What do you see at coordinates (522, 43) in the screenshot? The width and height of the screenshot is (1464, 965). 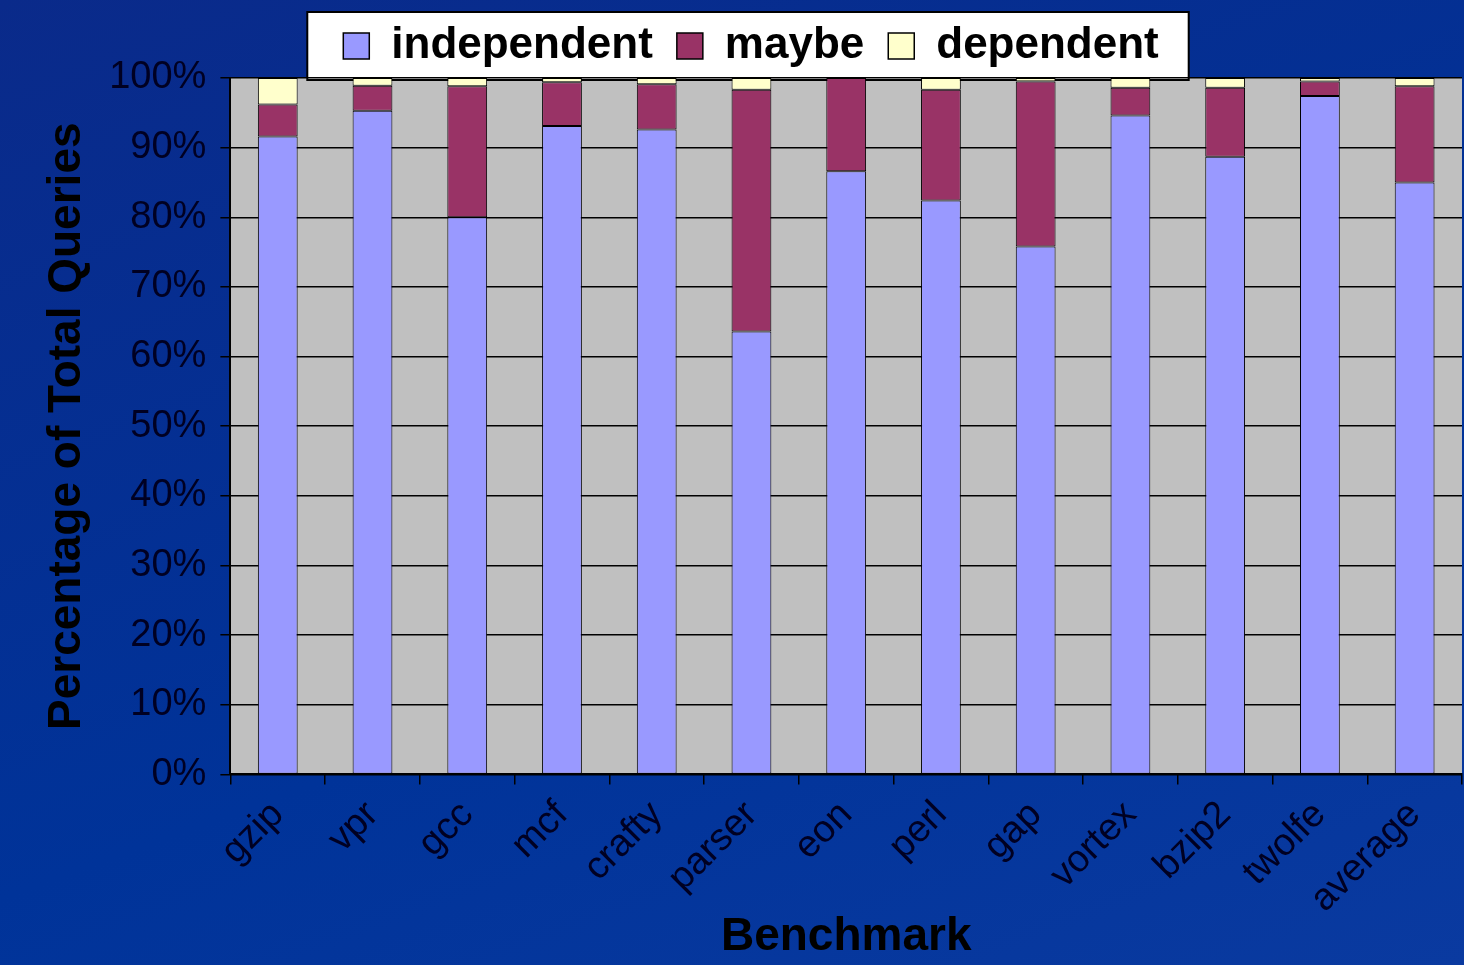 I see `legend-label: independent` at bounding box center [522, 43].